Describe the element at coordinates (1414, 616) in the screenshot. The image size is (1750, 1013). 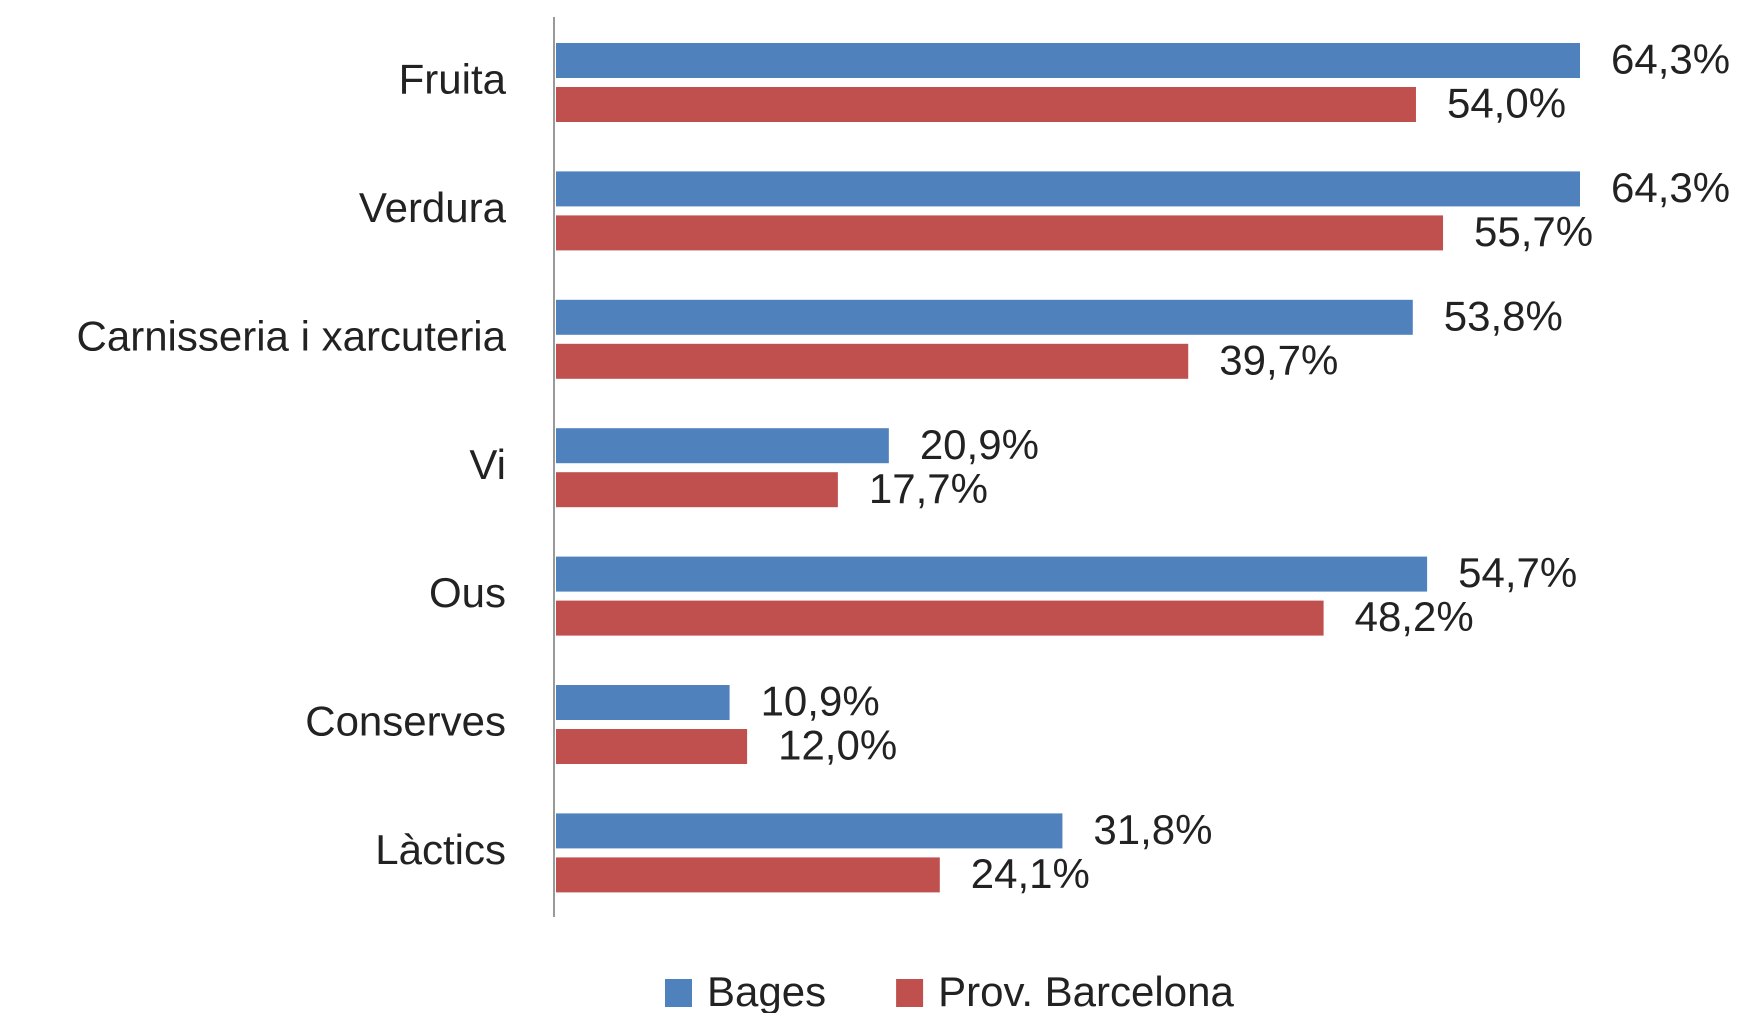
I see `data-label: 48,2%` at that location.